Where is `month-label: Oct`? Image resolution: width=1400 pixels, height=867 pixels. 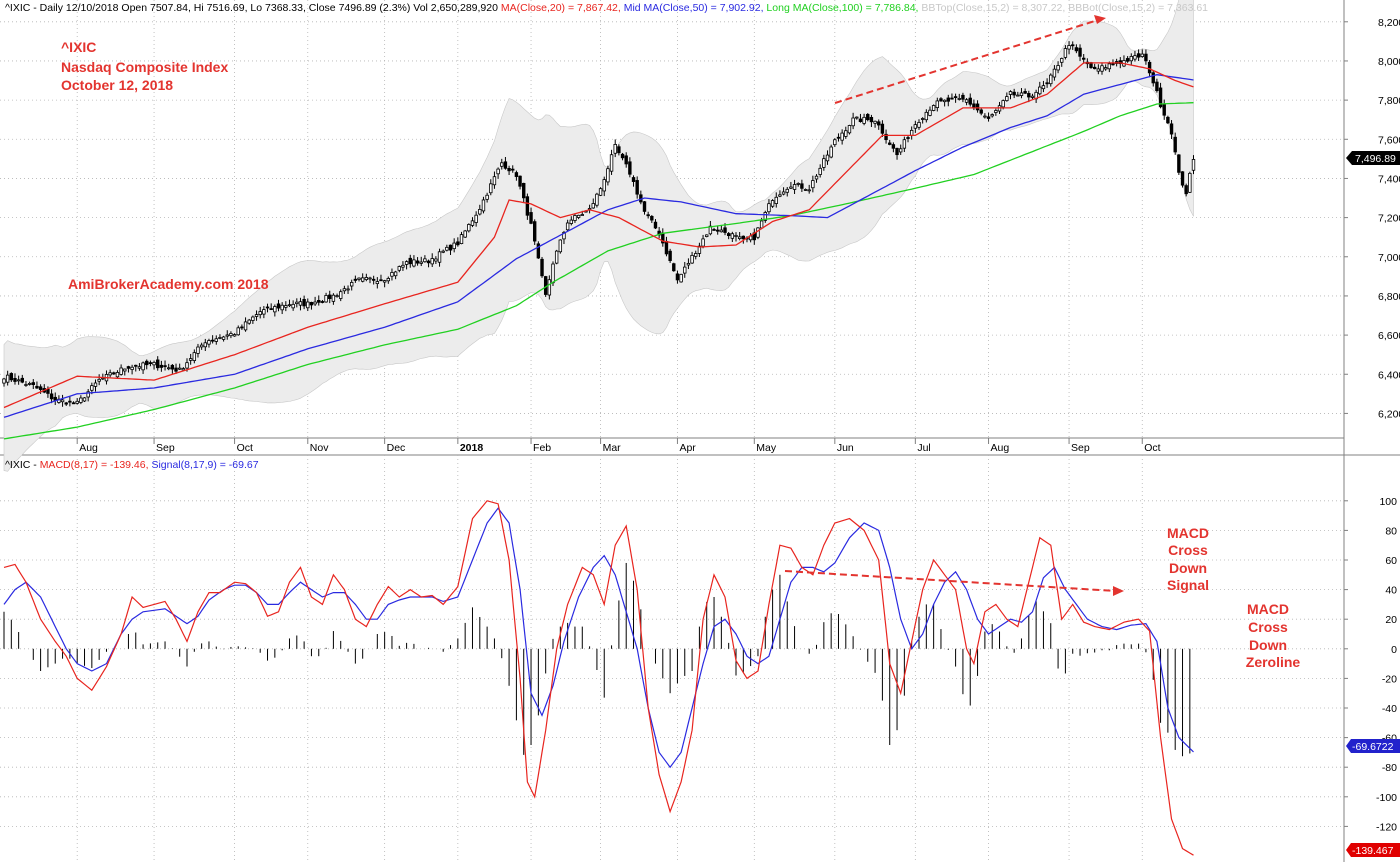 month-label: Oct is located at coordinates (245, 448).